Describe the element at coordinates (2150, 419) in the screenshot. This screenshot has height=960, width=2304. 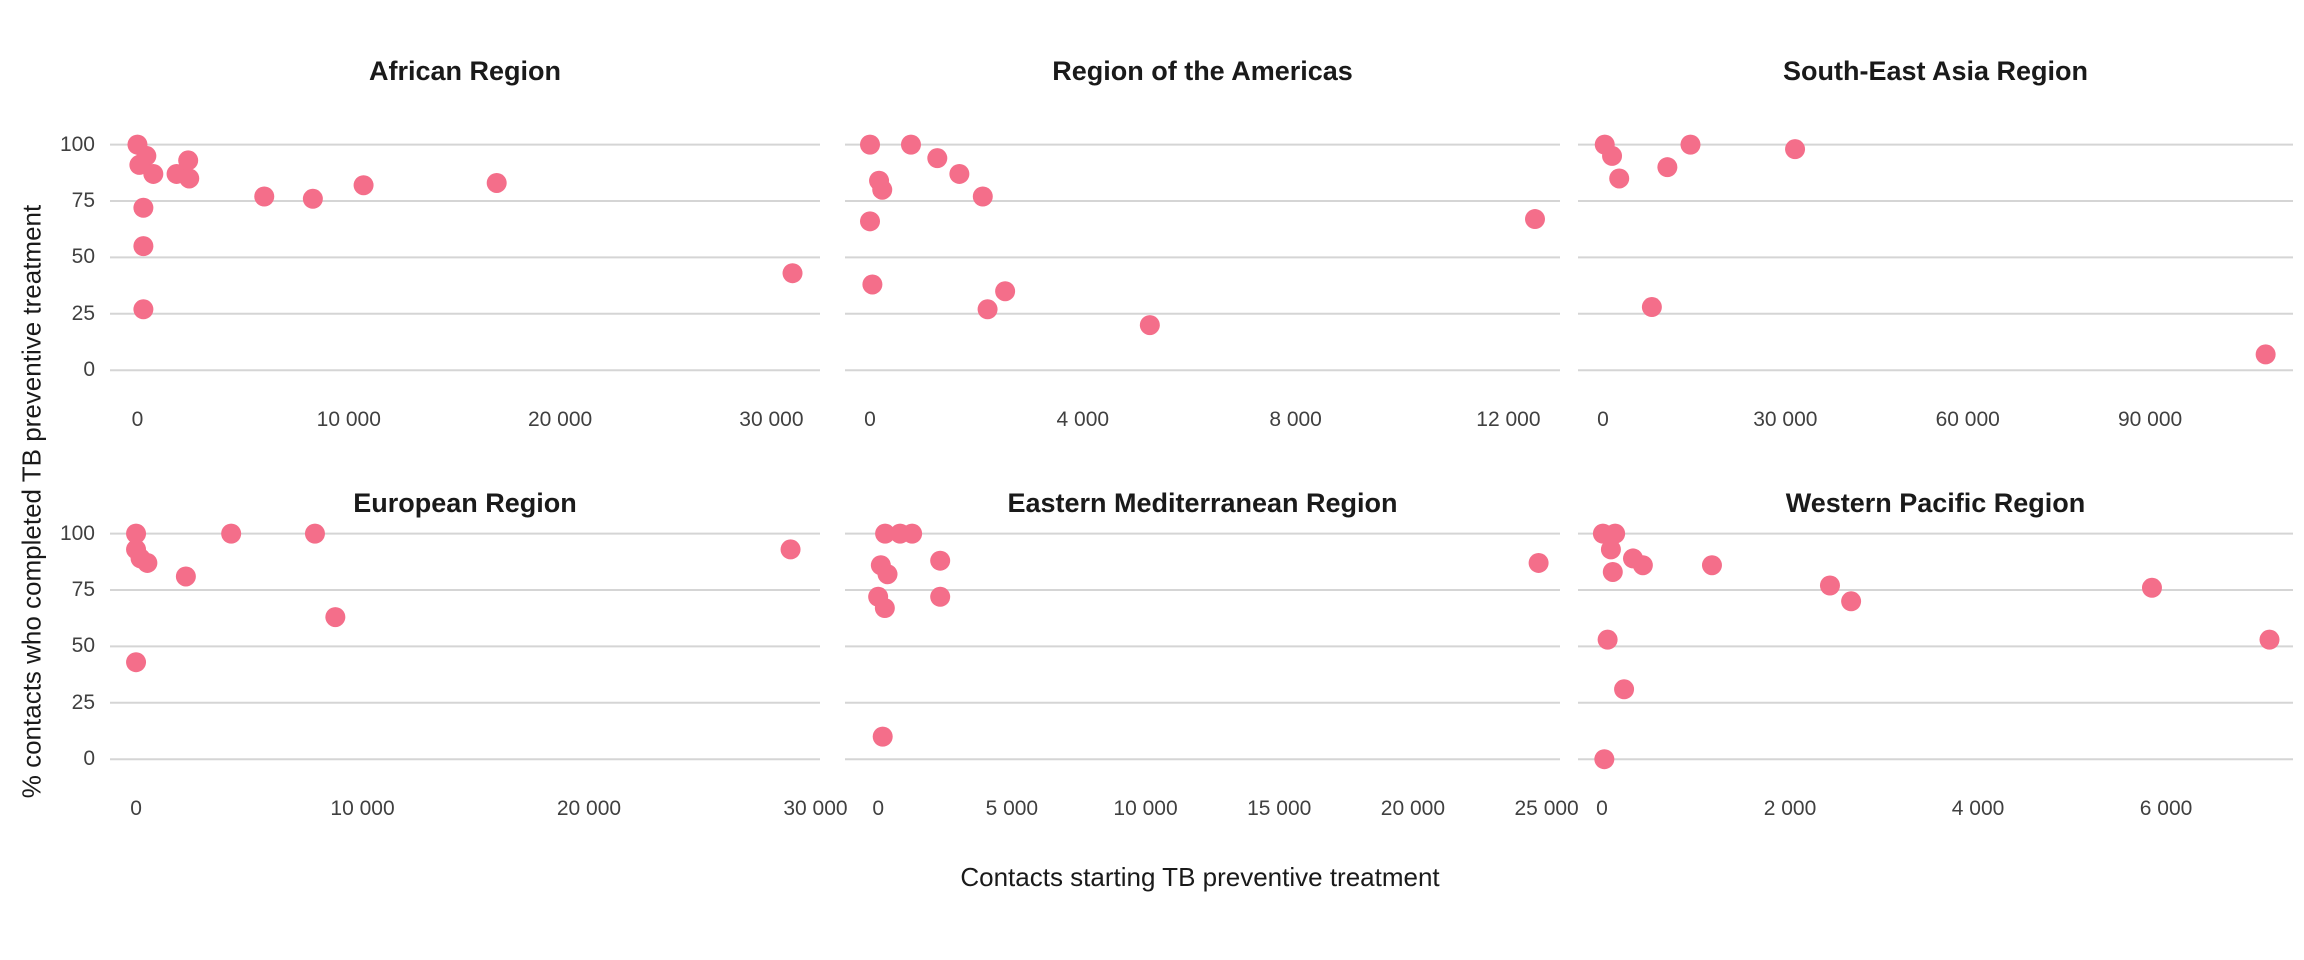
I see `x-tick-label: 90 000` at that location.